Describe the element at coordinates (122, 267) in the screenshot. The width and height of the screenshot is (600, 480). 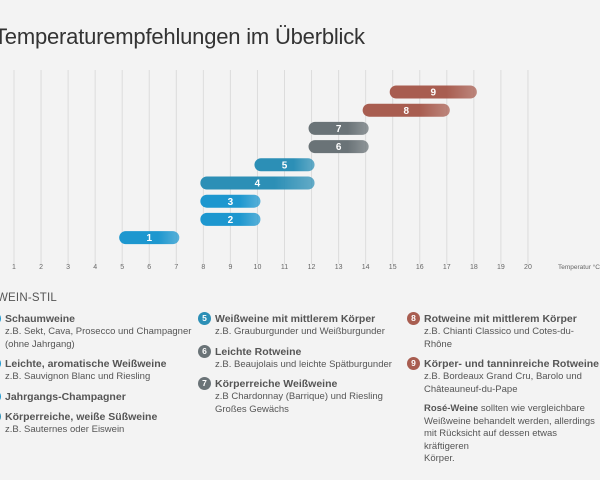
I see `x-tick-label: 5` at that location.